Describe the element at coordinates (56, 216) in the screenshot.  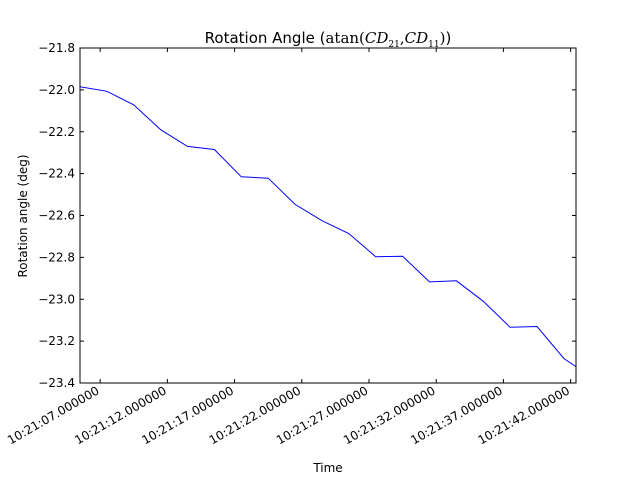
I see `y-tick-label: −22.6` at that location.